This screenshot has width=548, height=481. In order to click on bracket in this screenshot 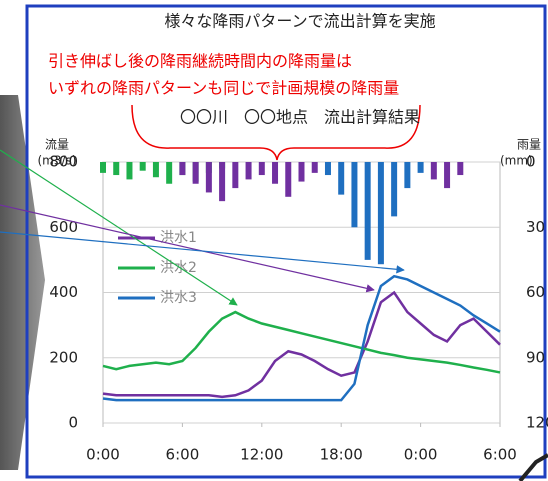, I will do `click(276, 132)`.